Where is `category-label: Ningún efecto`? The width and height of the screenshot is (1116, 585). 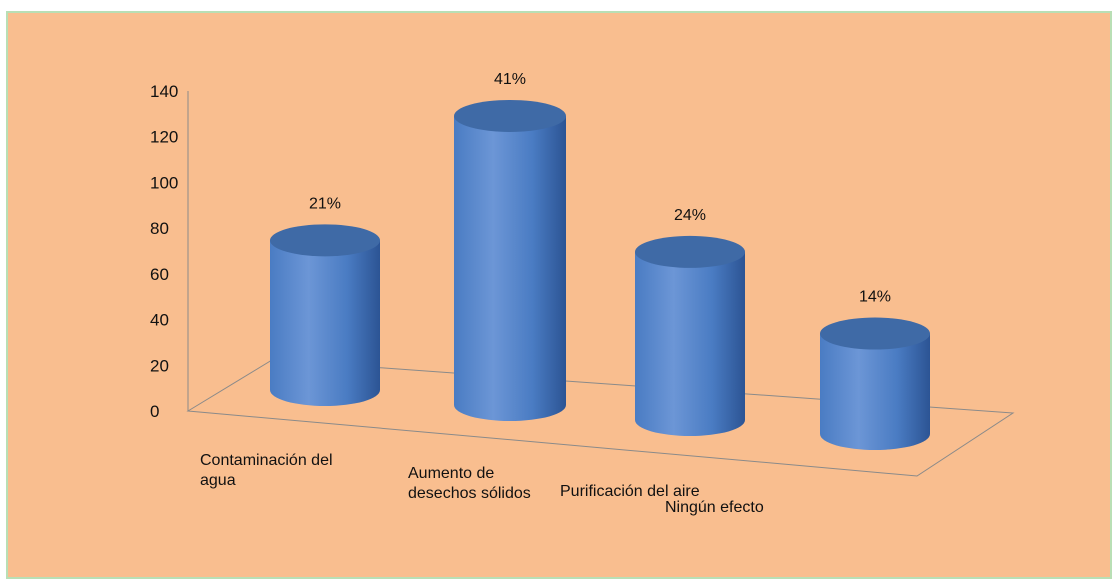 category-label: Ningún efecto is located at coordinates (714, 507).